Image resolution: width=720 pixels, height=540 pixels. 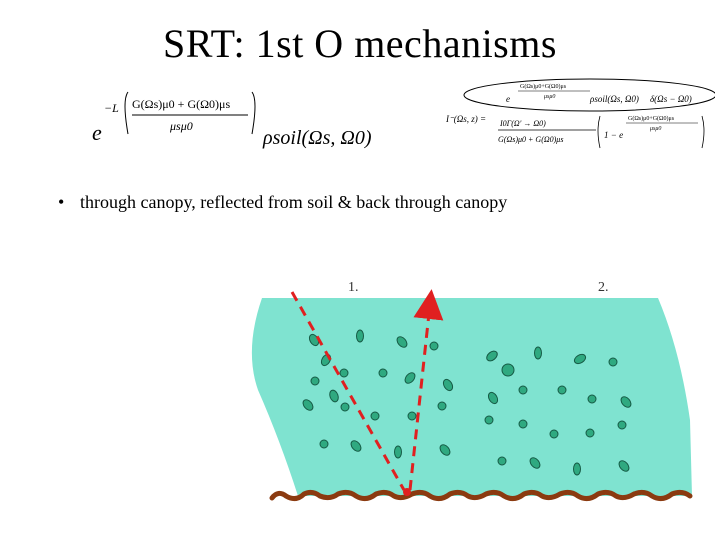 I want to click on ray-label-2: 2., so click(x=603, y=287).